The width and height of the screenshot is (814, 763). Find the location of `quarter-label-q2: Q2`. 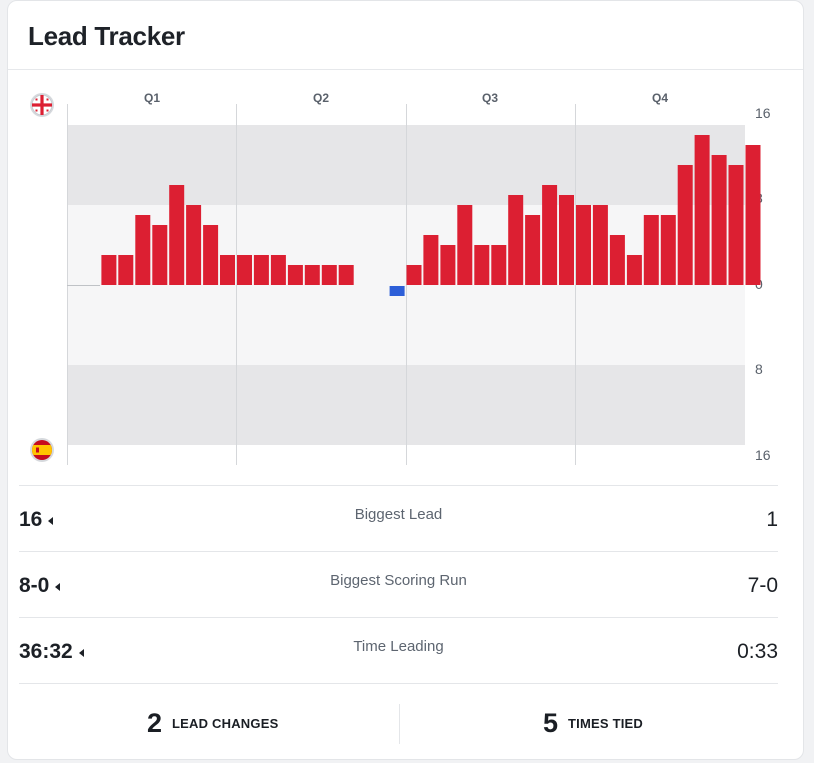

quarter-label-q2: Q2 is located at coordinates (321, 98).